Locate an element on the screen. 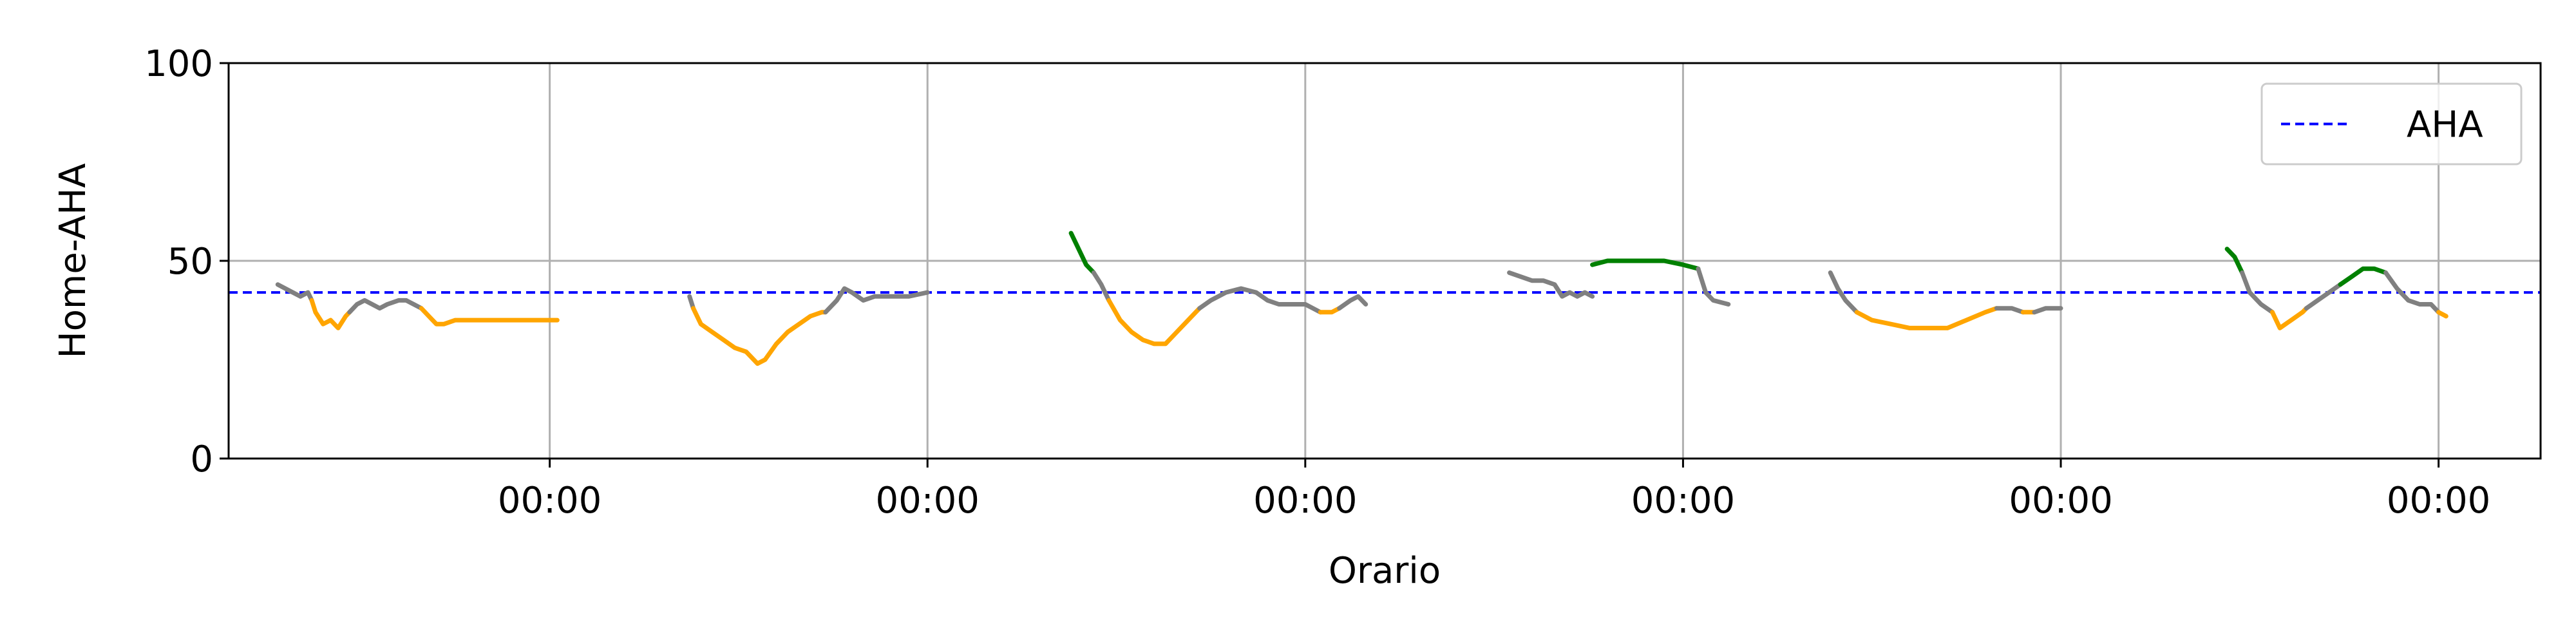  y-tick-label: 50 is located at coordinates (190, 262).